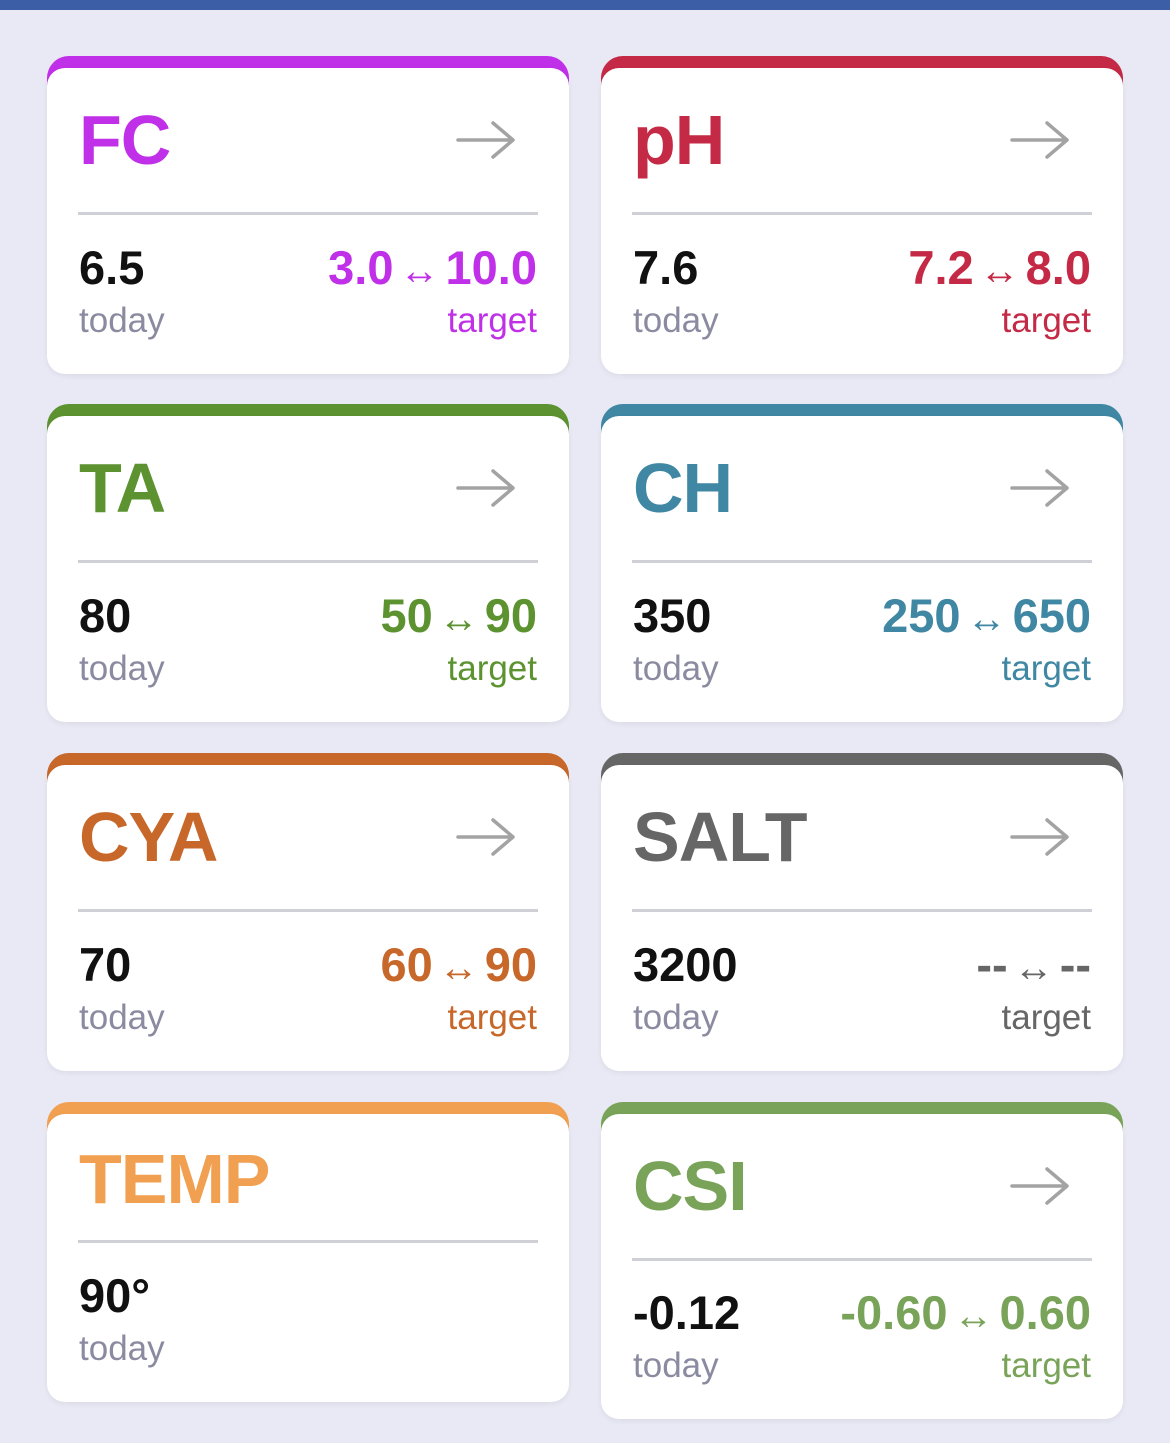  Describe the element at coordinates (1045, 1312) in the screenshot. I see `target-max: 0.60` at that location.